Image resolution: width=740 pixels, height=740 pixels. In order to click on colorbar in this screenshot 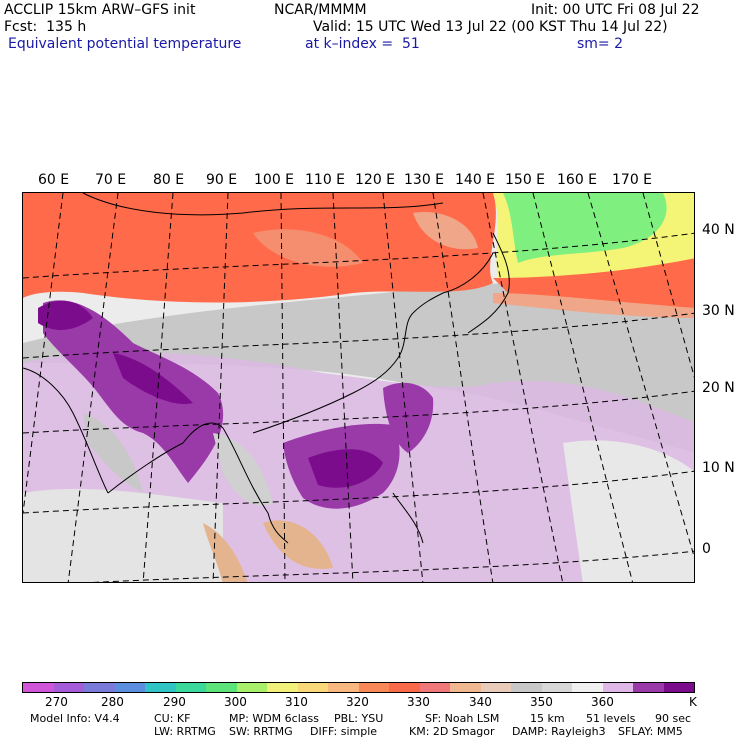, I will do `click(358, 687)`.